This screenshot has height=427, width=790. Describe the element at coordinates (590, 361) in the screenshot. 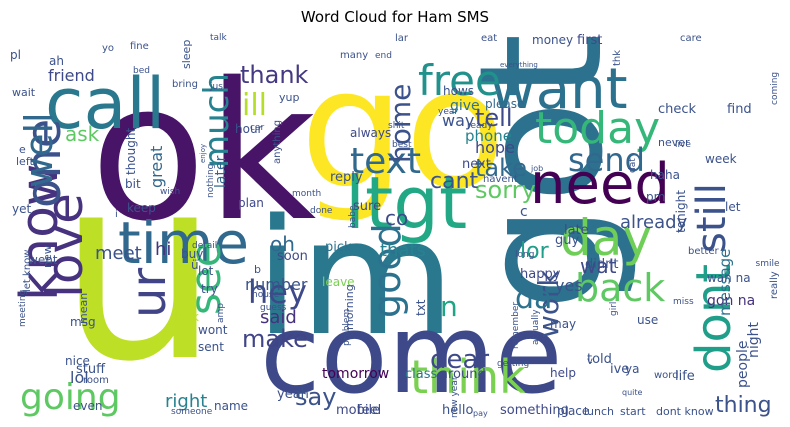

I see `word-v: v` at that location.